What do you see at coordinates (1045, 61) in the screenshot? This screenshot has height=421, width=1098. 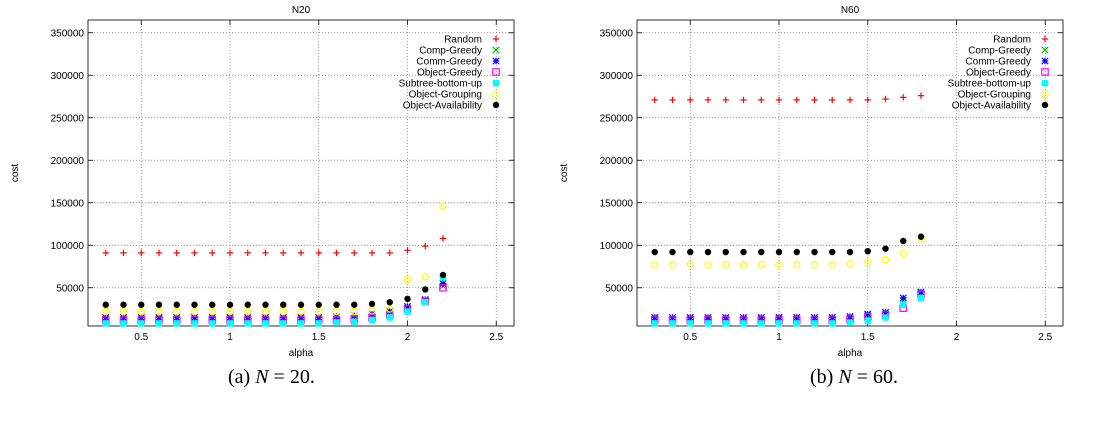 I see `chart-1-legend-marker-comm-greedy` at bounding box center [1045, 61].